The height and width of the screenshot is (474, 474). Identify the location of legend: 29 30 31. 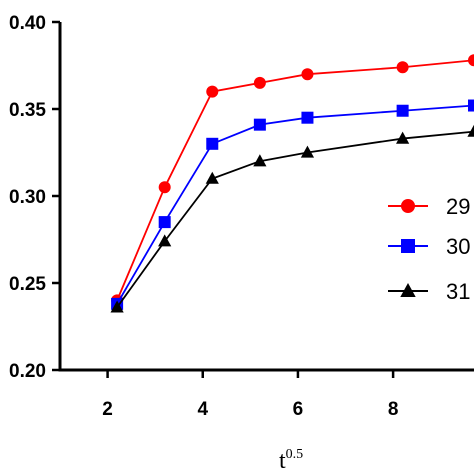
(429, 249).